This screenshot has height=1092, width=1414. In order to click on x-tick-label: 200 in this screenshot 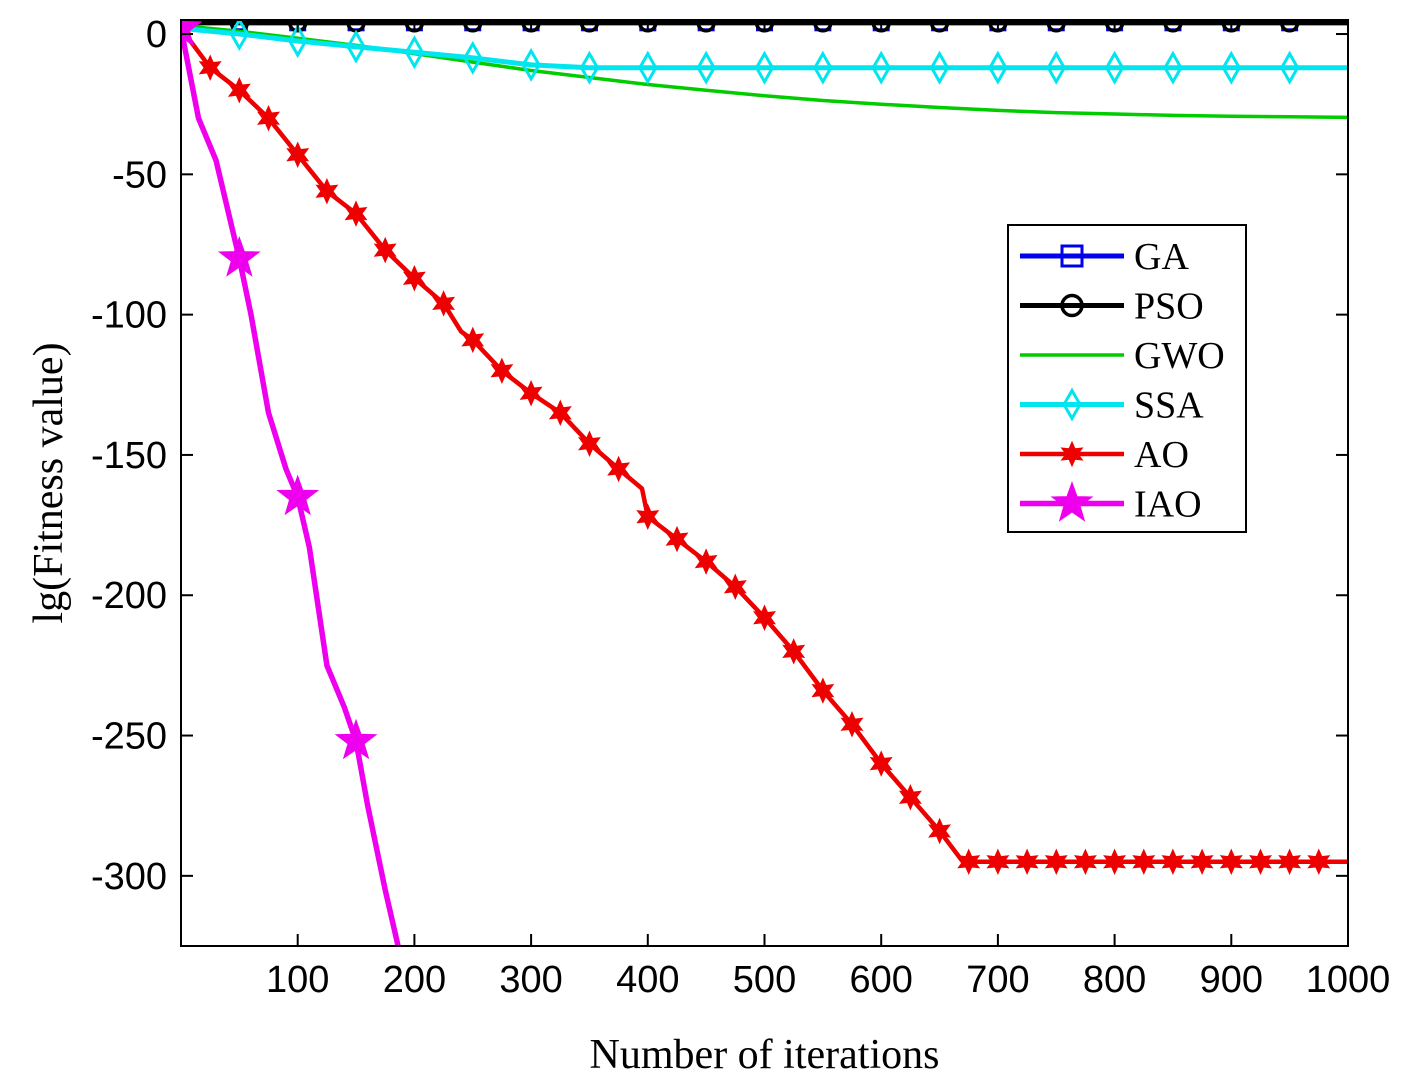, I will do `click(414, 980)`.